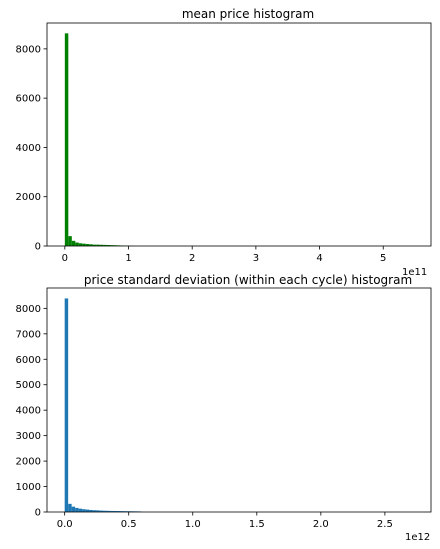 This screenshot has width=440, height=549. What do you see at coordinates (65, 524) in the screenshot?
I see `x-tick-label: 0.0` at bounding box center [65, 524].